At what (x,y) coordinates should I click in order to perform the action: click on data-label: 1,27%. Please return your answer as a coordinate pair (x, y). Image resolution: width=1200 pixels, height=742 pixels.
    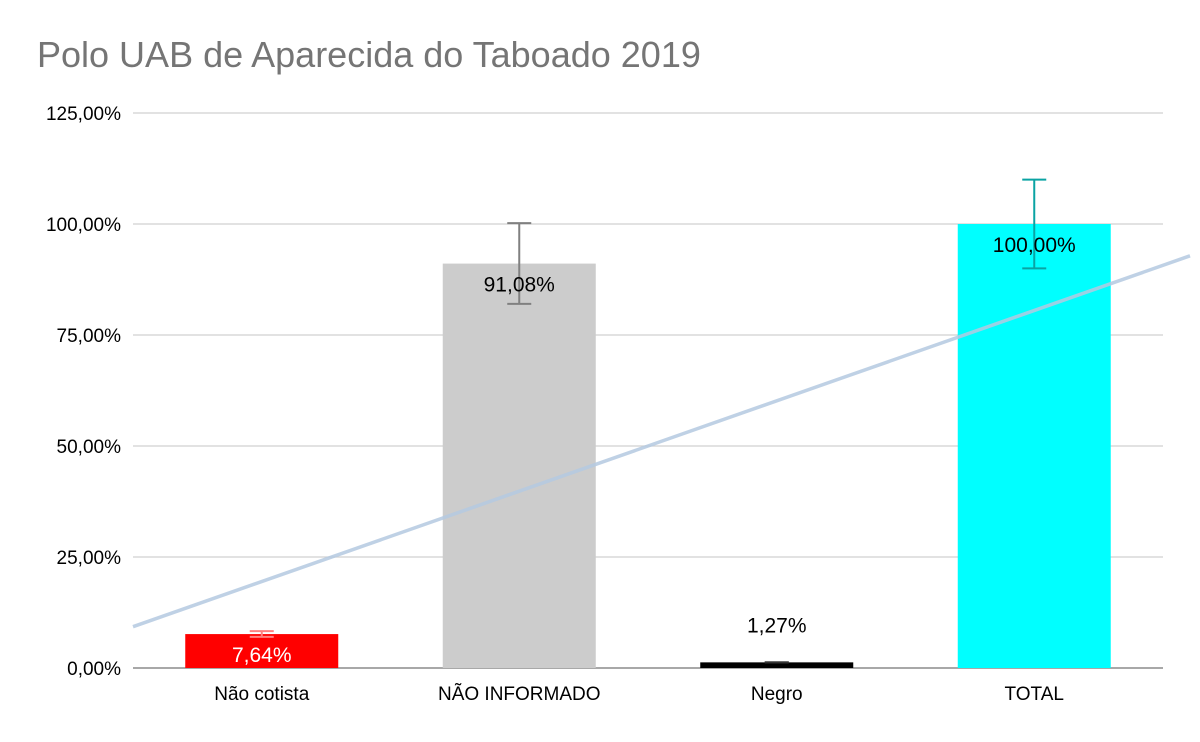
    Looking at the image, I should click on (777, 625).